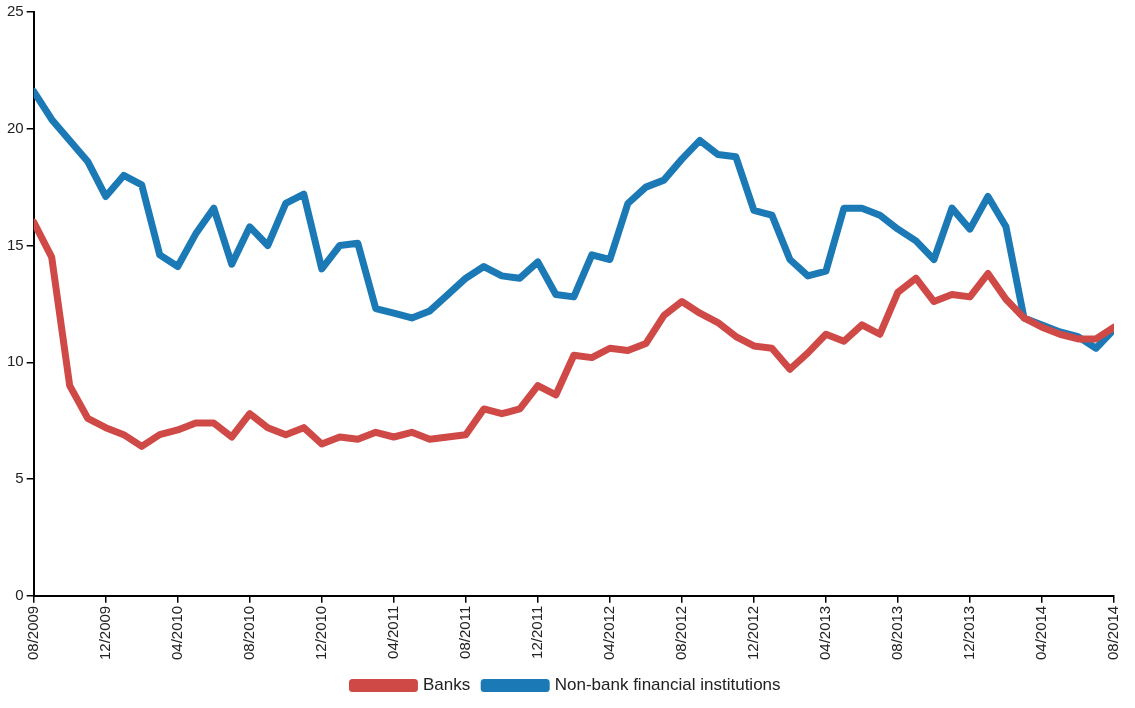 This screenshot has width=1135, height=708. What do you see at coordinates (825, 633) in the screenshot?
I see `x-tick-label: 04/2013` at bounding box center [825, 633].